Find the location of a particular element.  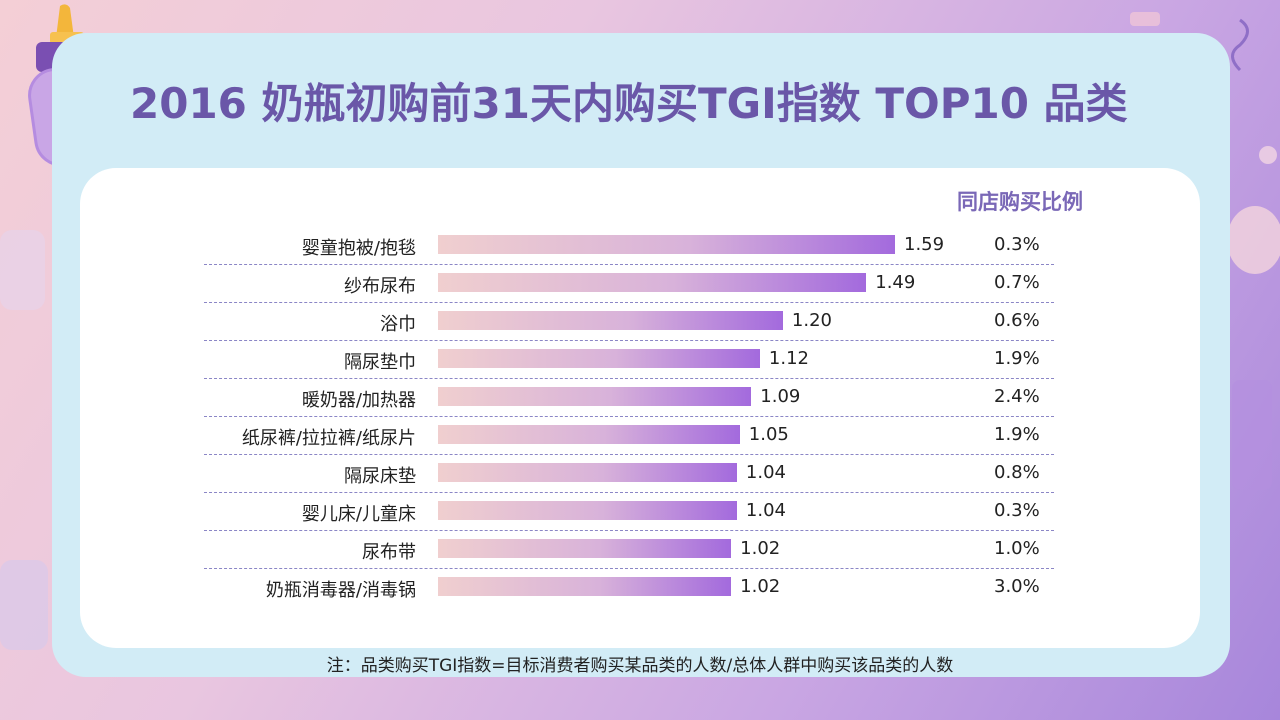

bar-row: 浴巾 1.20 0.6% is located at coordinates (640, 323).